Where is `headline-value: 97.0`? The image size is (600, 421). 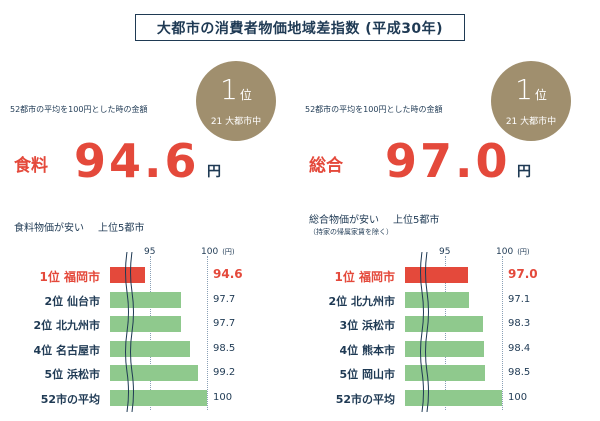 headline-value: 97.0 is located at coordinates (448, 161).